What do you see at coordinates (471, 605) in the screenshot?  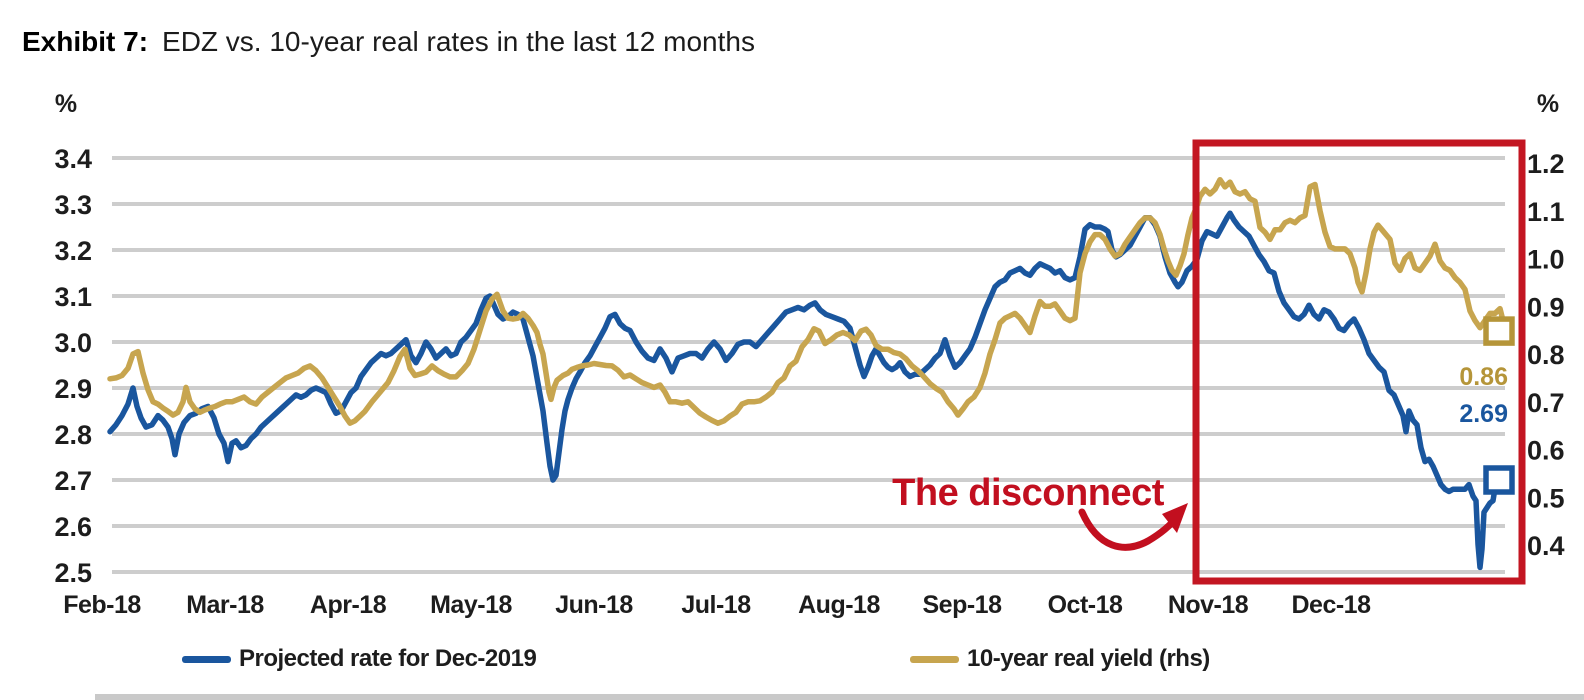 I see `x-axis-tick: May-18` at bounding box center [471, 605].